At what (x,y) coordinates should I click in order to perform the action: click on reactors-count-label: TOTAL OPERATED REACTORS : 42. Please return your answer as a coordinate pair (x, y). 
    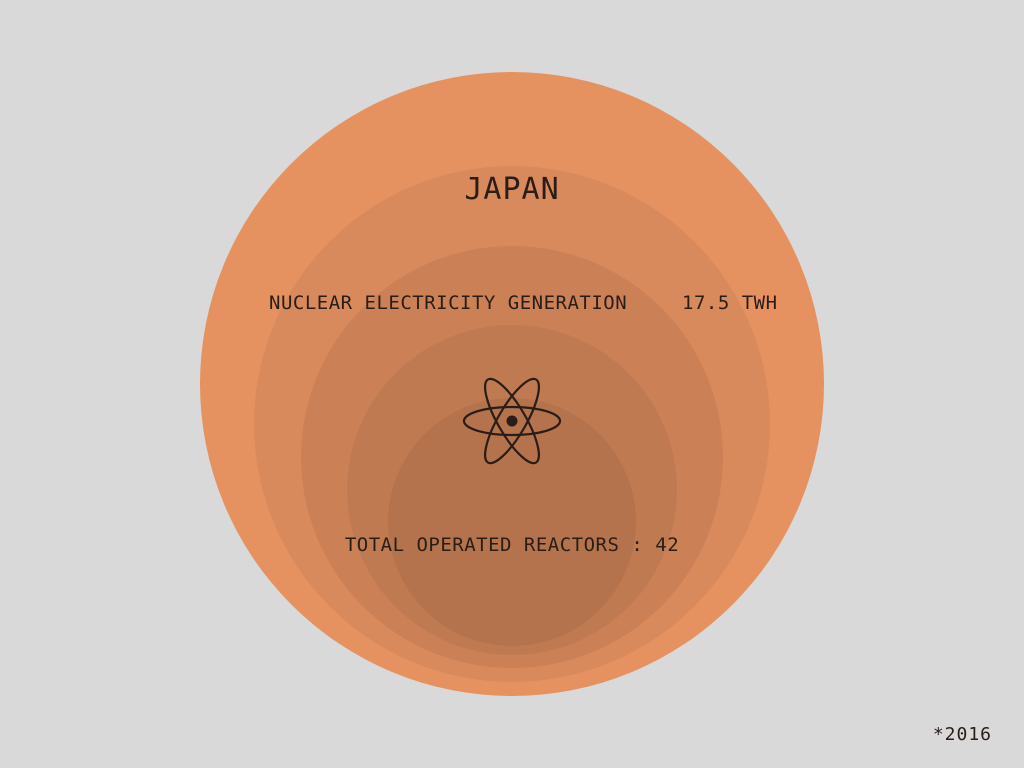
    Looking at the image, I should click on (512, 545).